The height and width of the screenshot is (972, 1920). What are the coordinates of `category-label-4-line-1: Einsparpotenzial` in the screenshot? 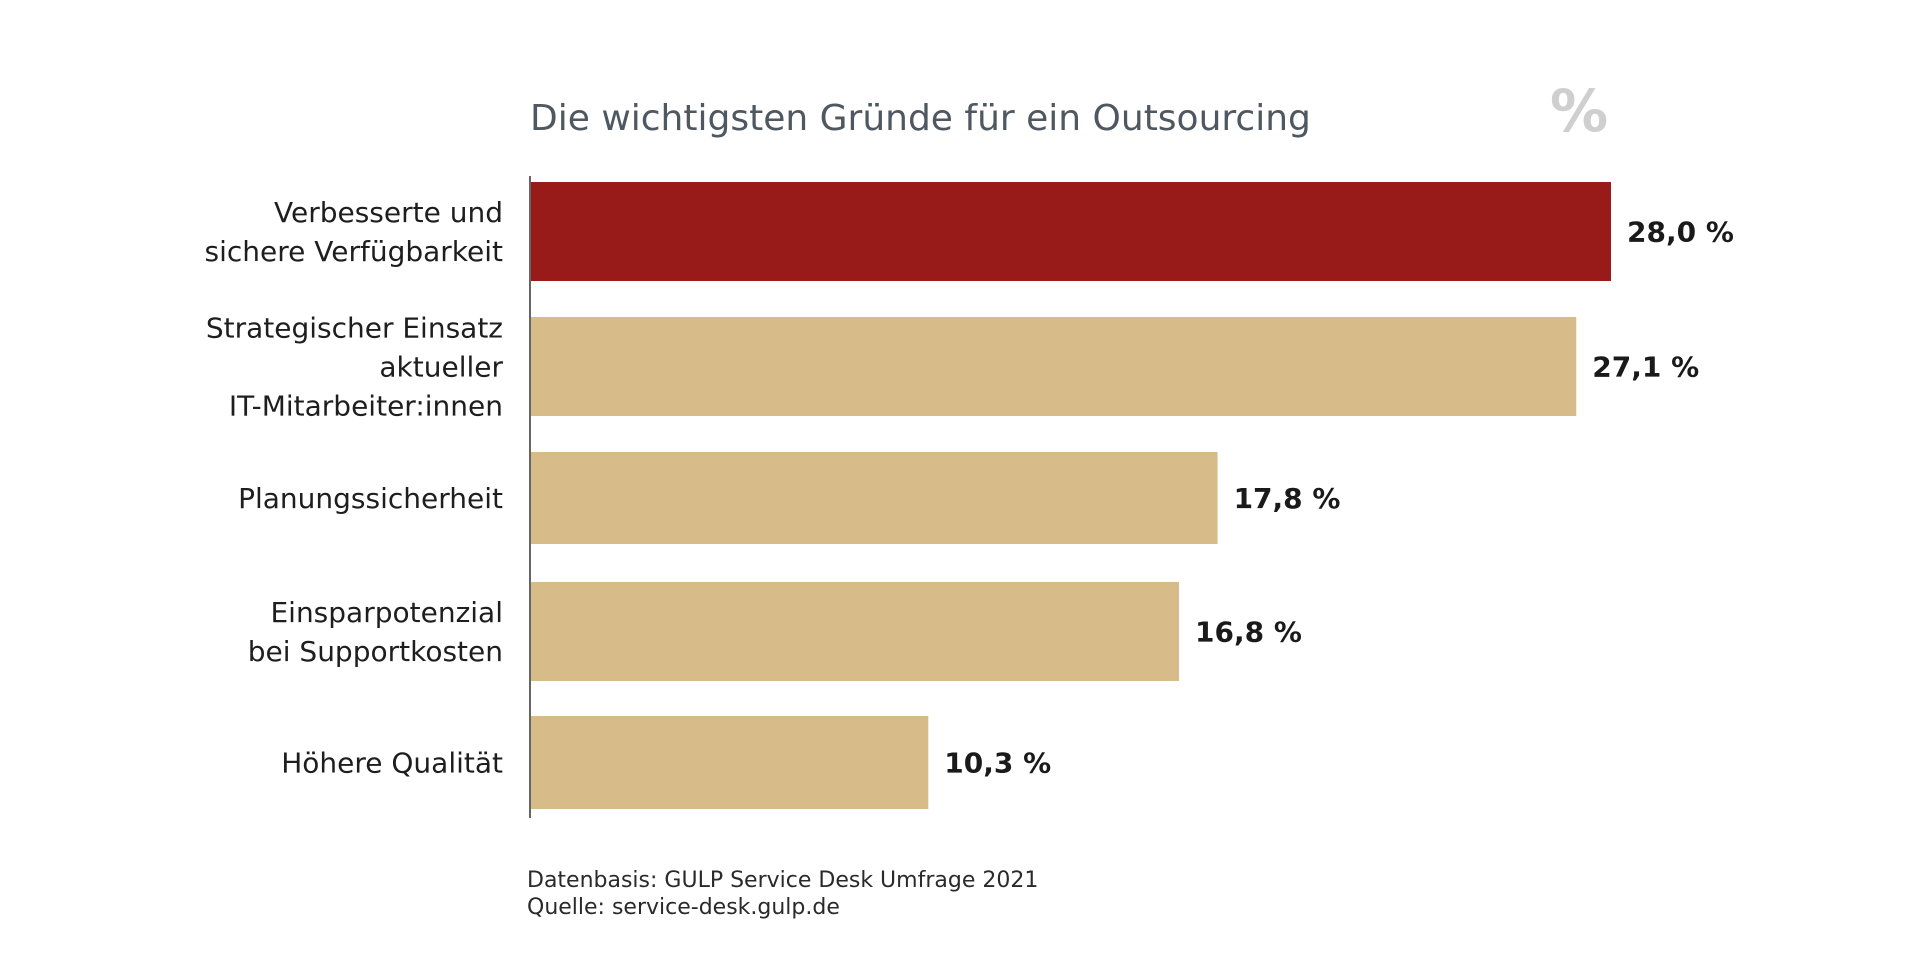 It's located at (386, 612).